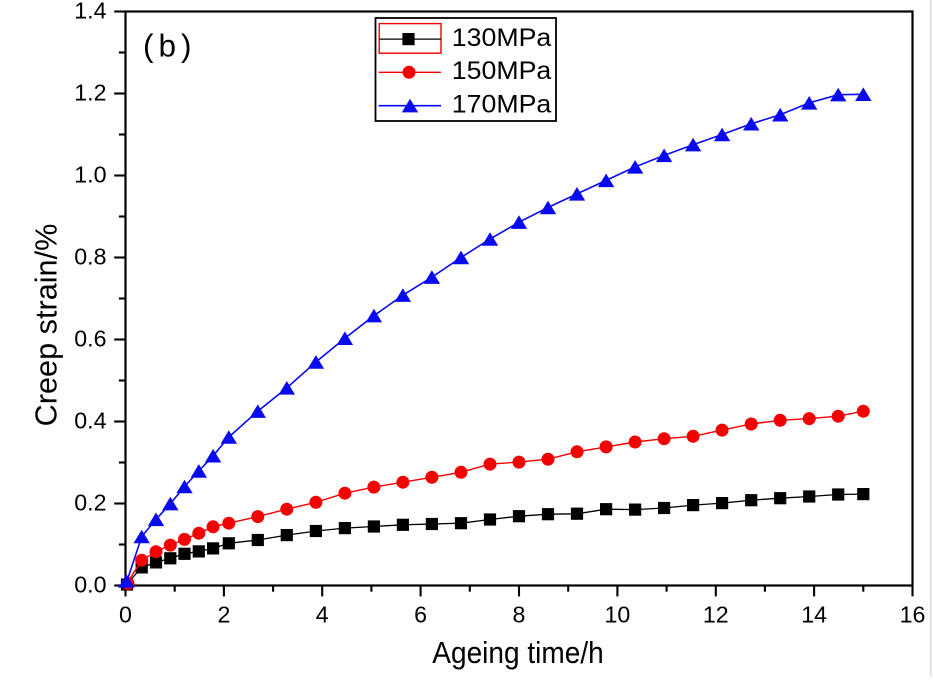 Image resolution: width=933 pixels, height=682 pixels. I want to click on svg-text: 10, so click(618, 615).